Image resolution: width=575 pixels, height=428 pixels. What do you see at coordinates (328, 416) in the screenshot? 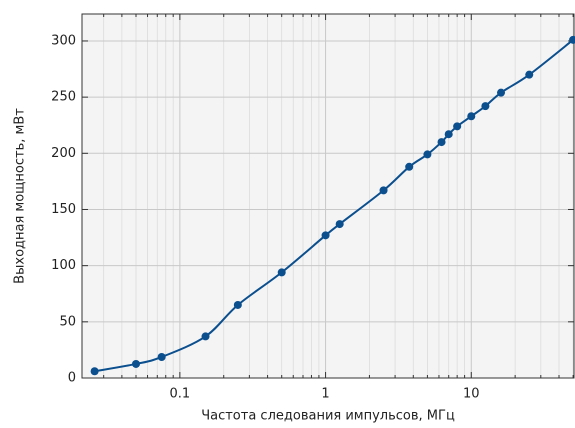
I see `x-axis-label: Частота следования импульсов, МГц` at bounding box center [328, 416].